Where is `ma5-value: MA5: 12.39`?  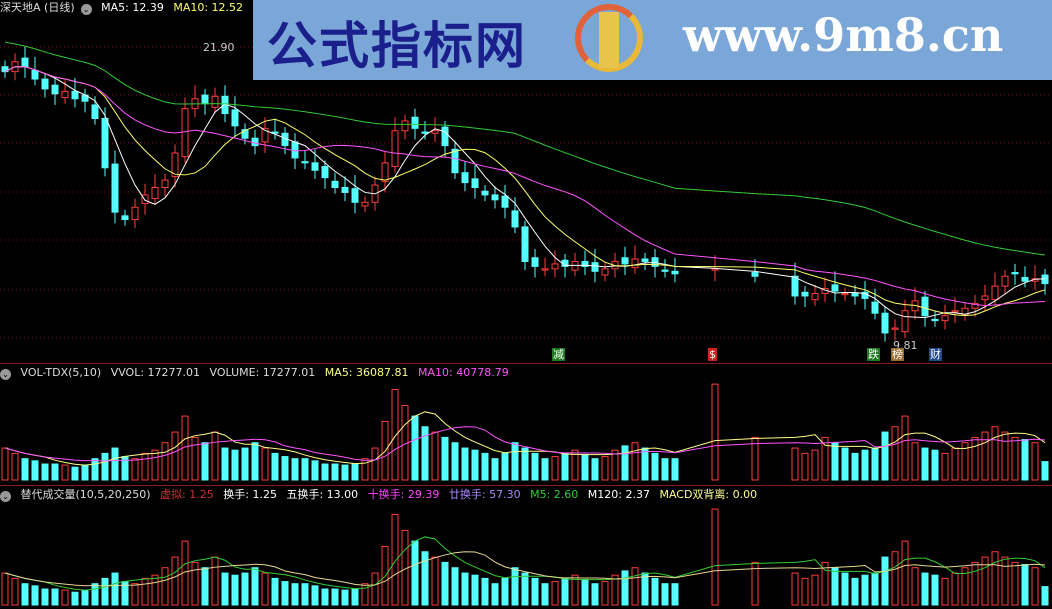
ma5-value: MA5: 12.39 is located at coordinates (132, 7).